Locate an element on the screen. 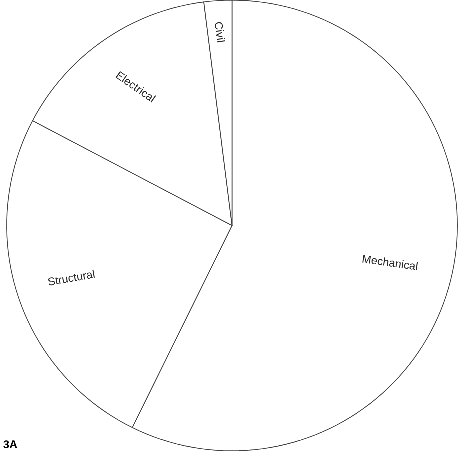 This screenshot has height=452, width=458. slice-label: Civil is located at coordinates (220, 32).